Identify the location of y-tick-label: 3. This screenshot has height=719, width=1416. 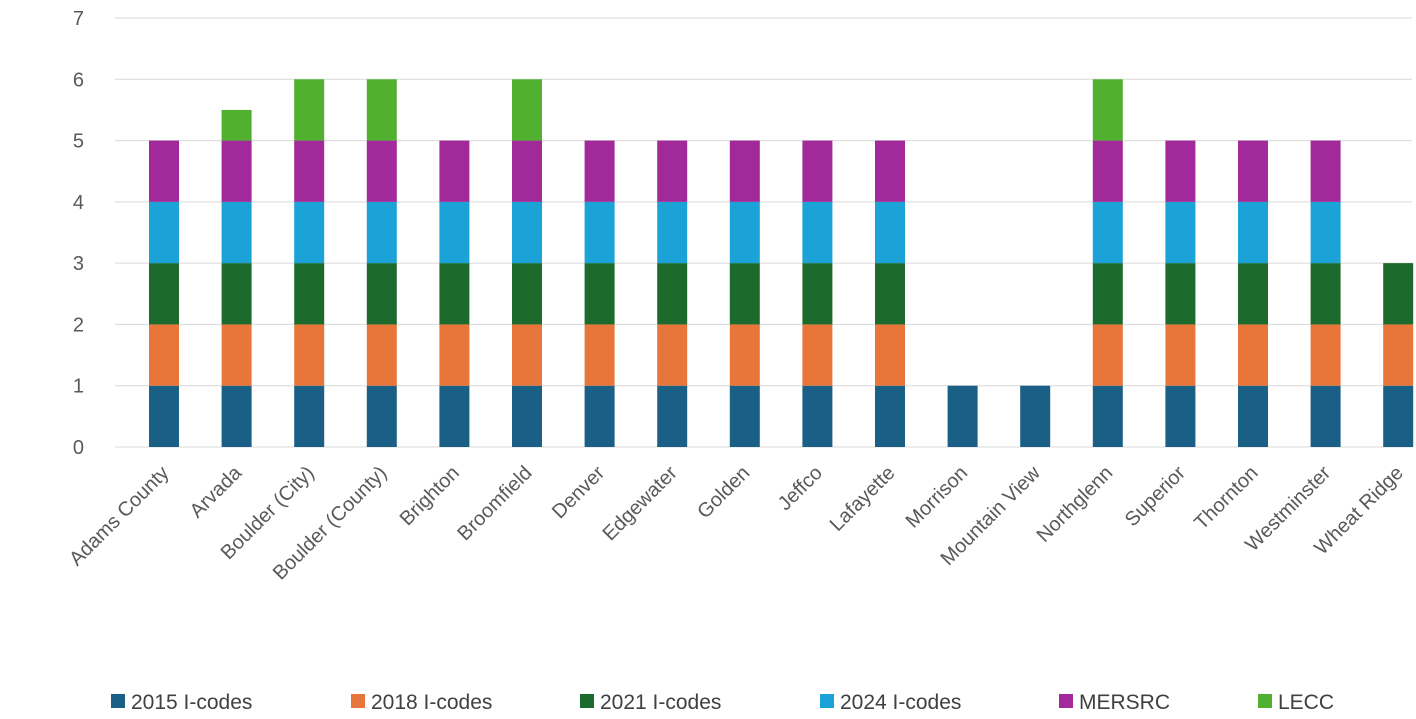
(78, 264).